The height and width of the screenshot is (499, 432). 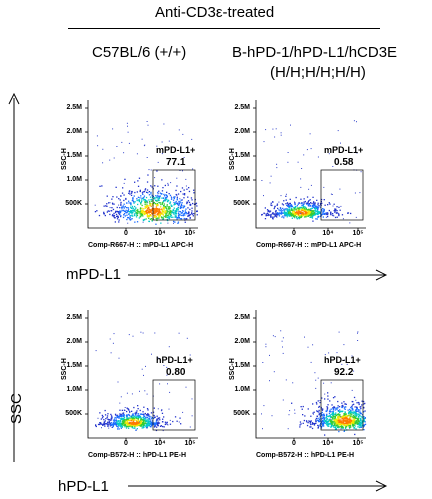 What do you see at coordinates (315, 52) in the screenshot?
I see `column-title-humanized: B-hPD-1/hPD-L1/hCD3E` at bounding box center [315, 52].